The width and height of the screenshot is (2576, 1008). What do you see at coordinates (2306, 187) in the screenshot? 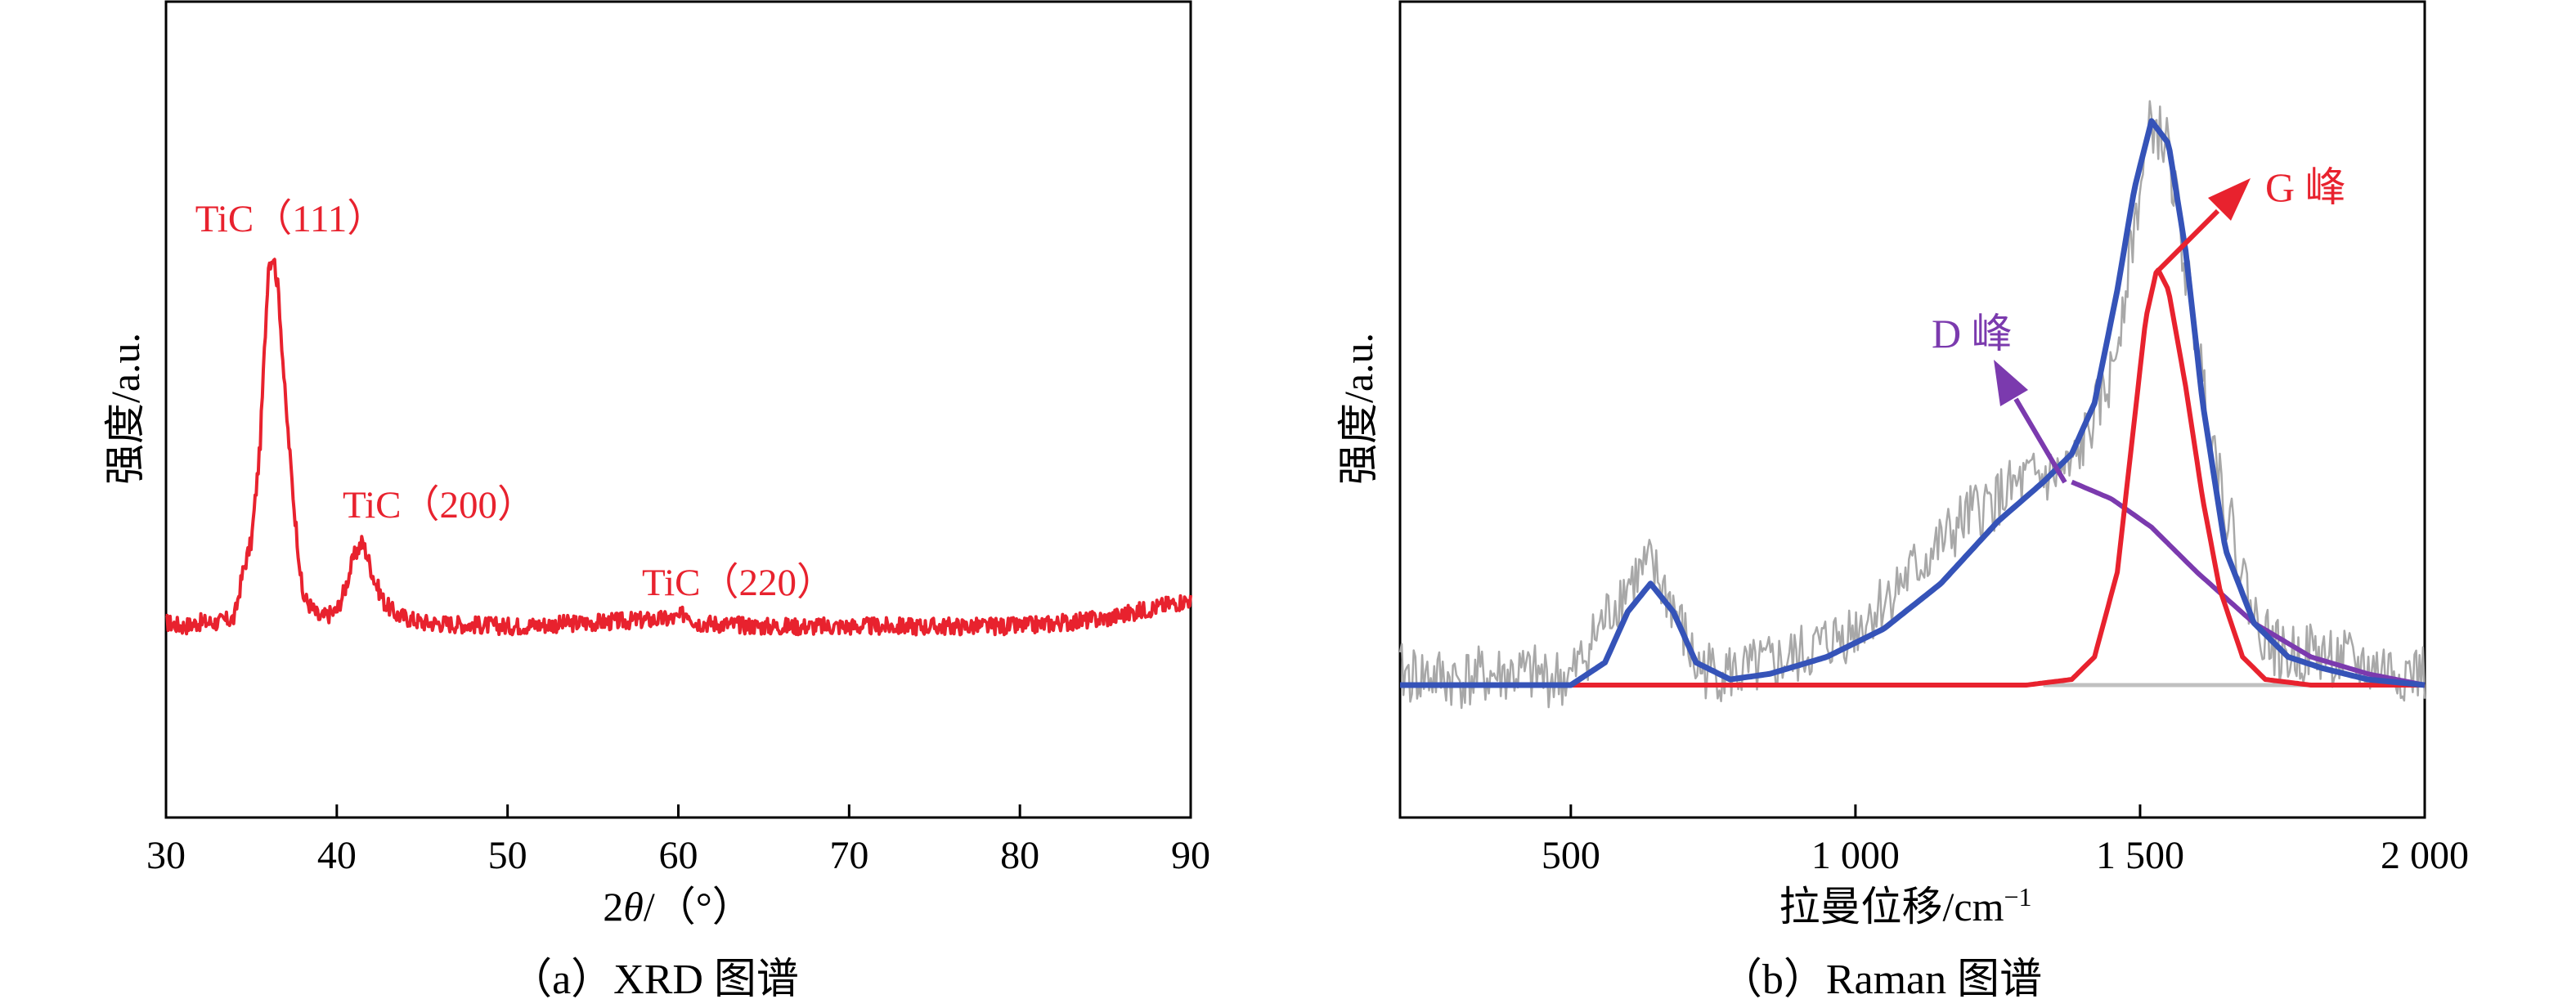
I see `g-peak-label: G 峰` at bounding box center [2306, 187].